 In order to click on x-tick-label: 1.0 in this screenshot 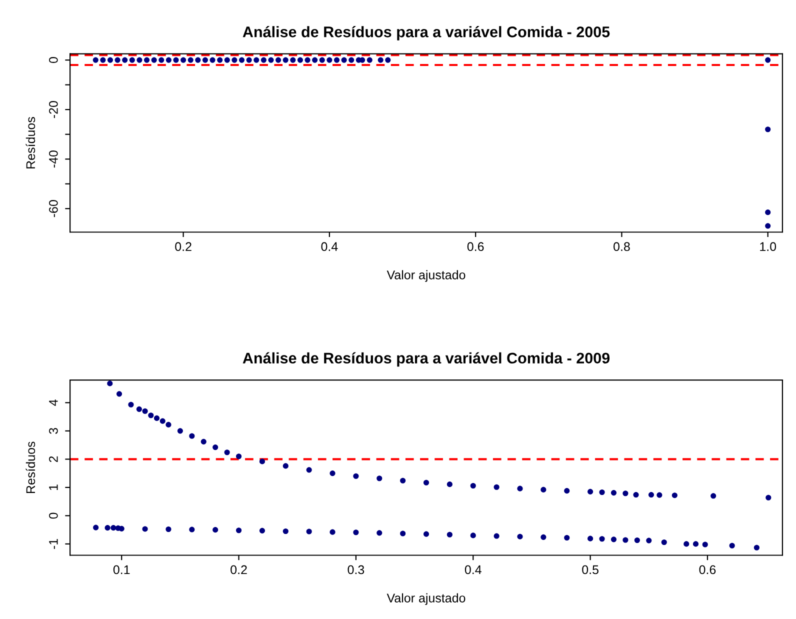, I will do `click(768, 247)`.